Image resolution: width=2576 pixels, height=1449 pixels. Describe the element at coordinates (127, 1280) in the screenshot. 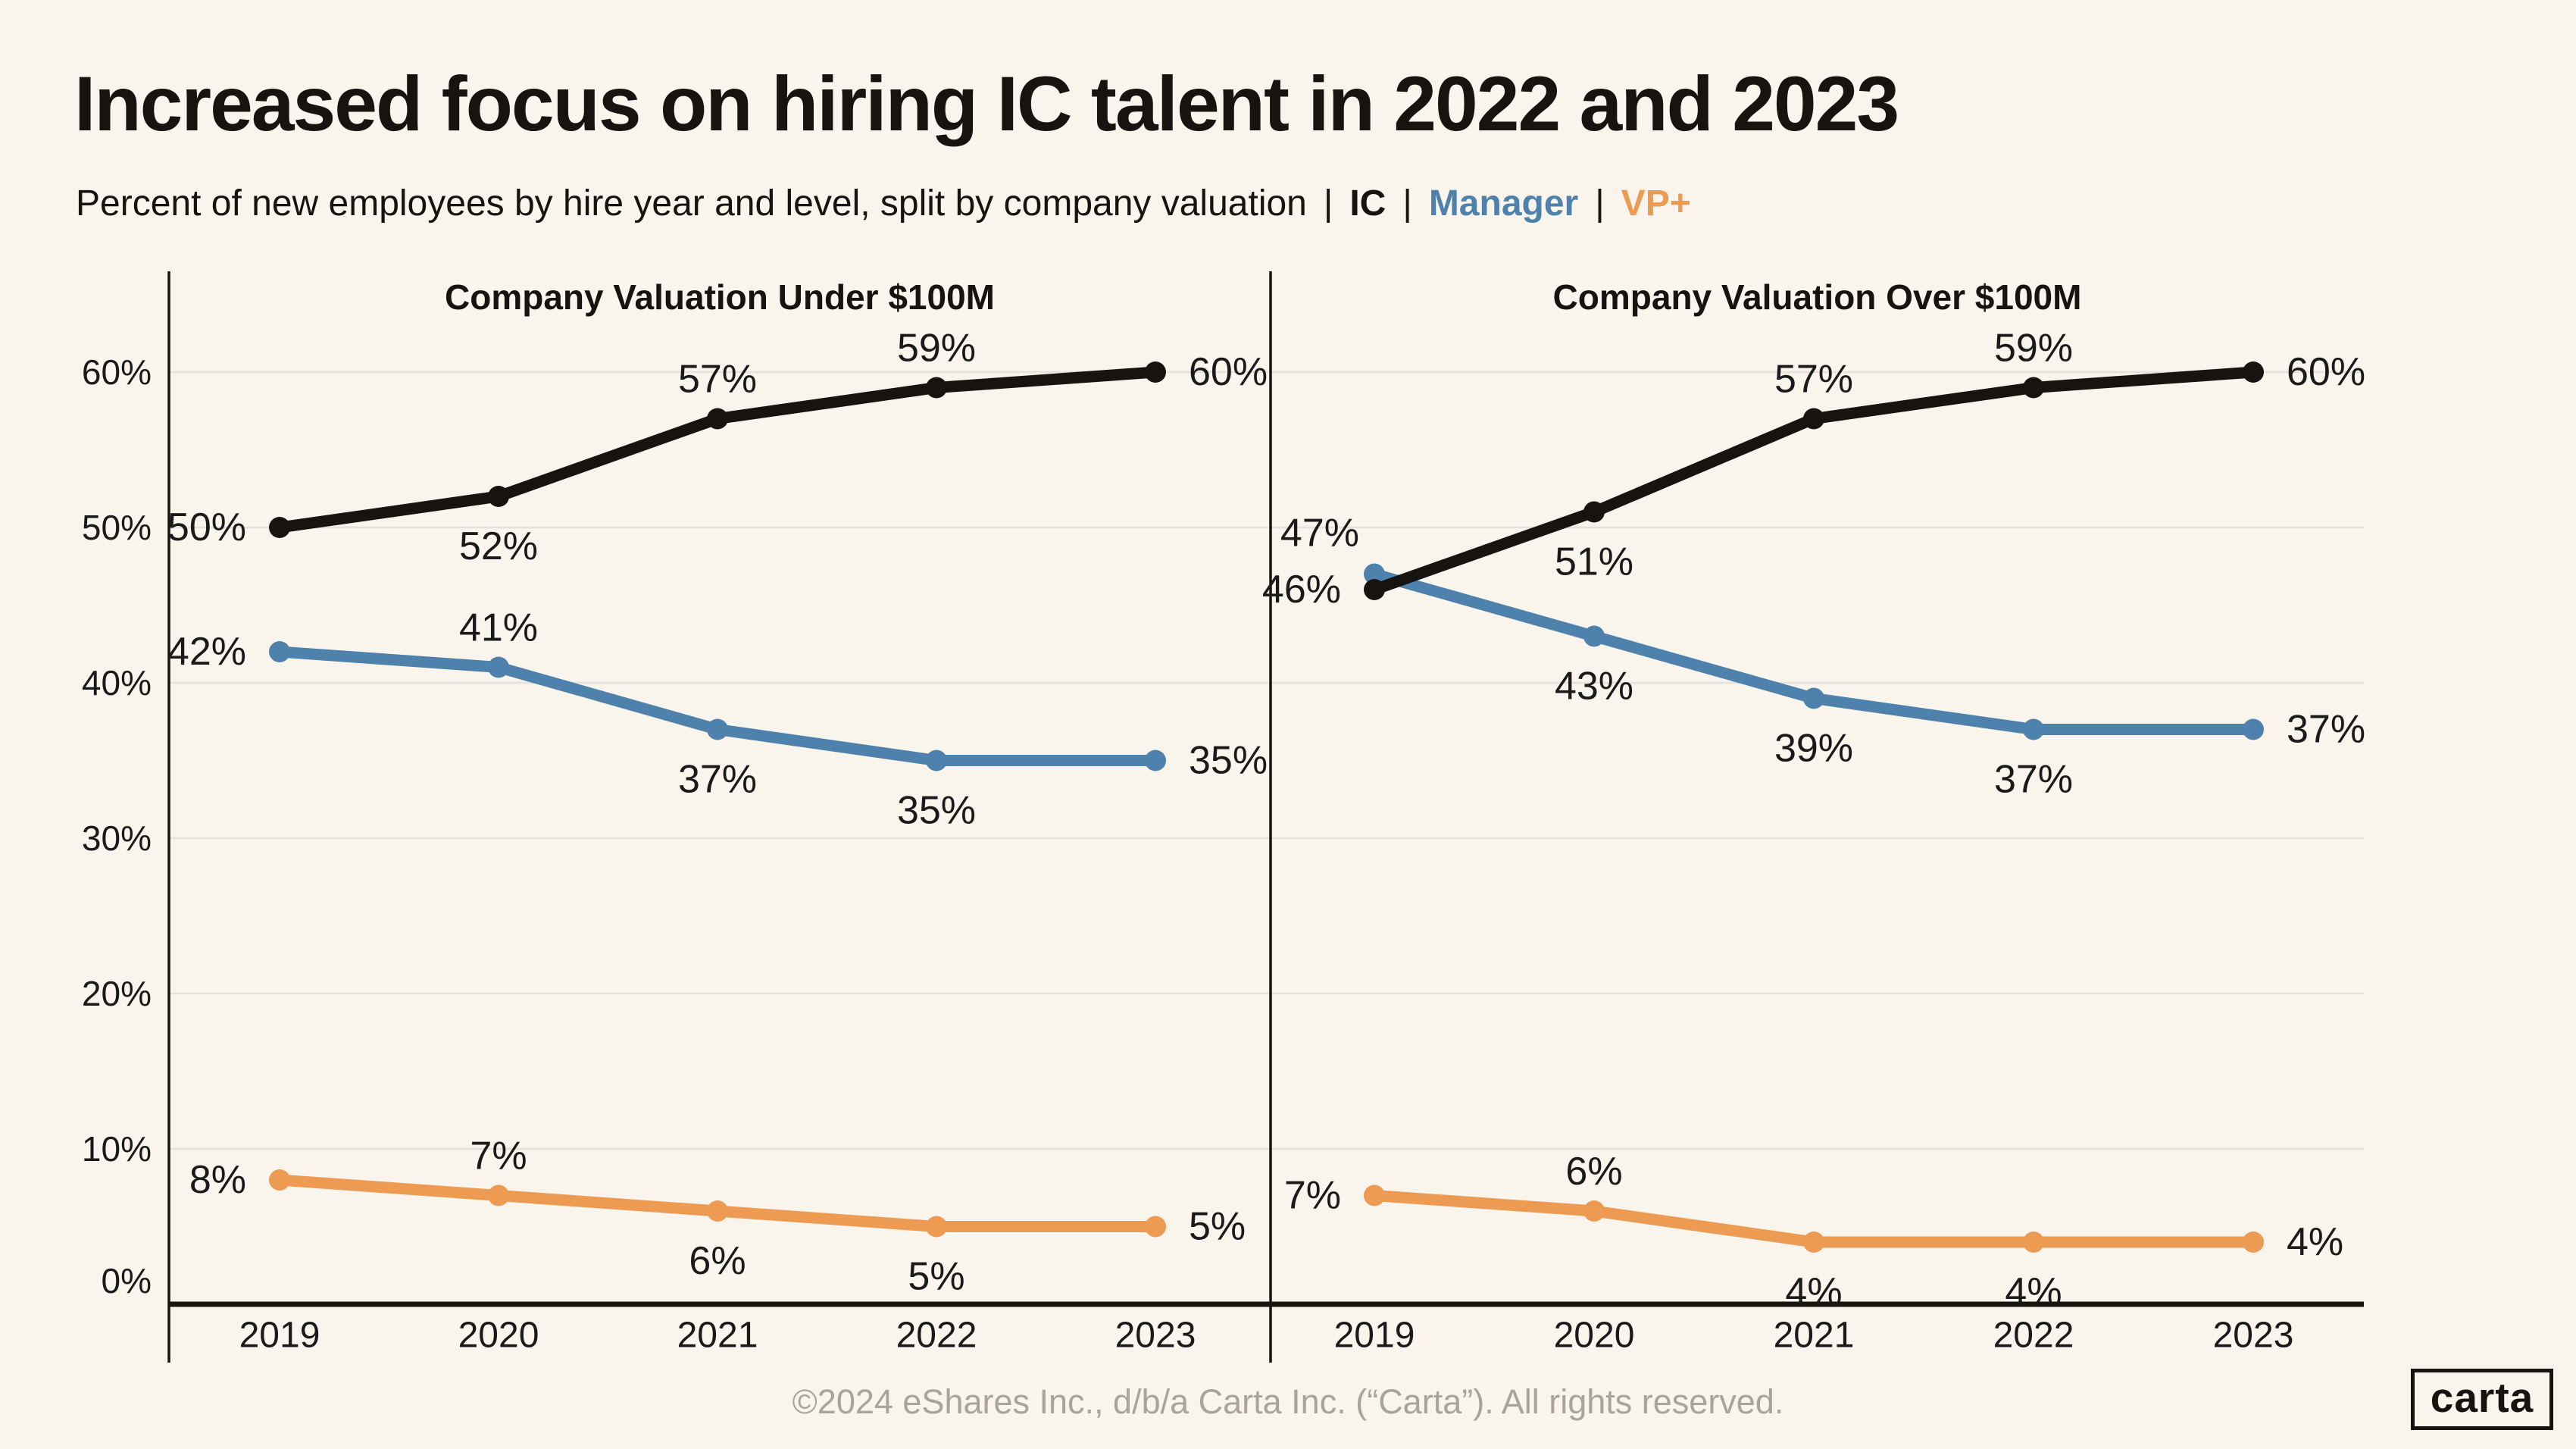

I see `y-tick-label-0: 0%` at that location.